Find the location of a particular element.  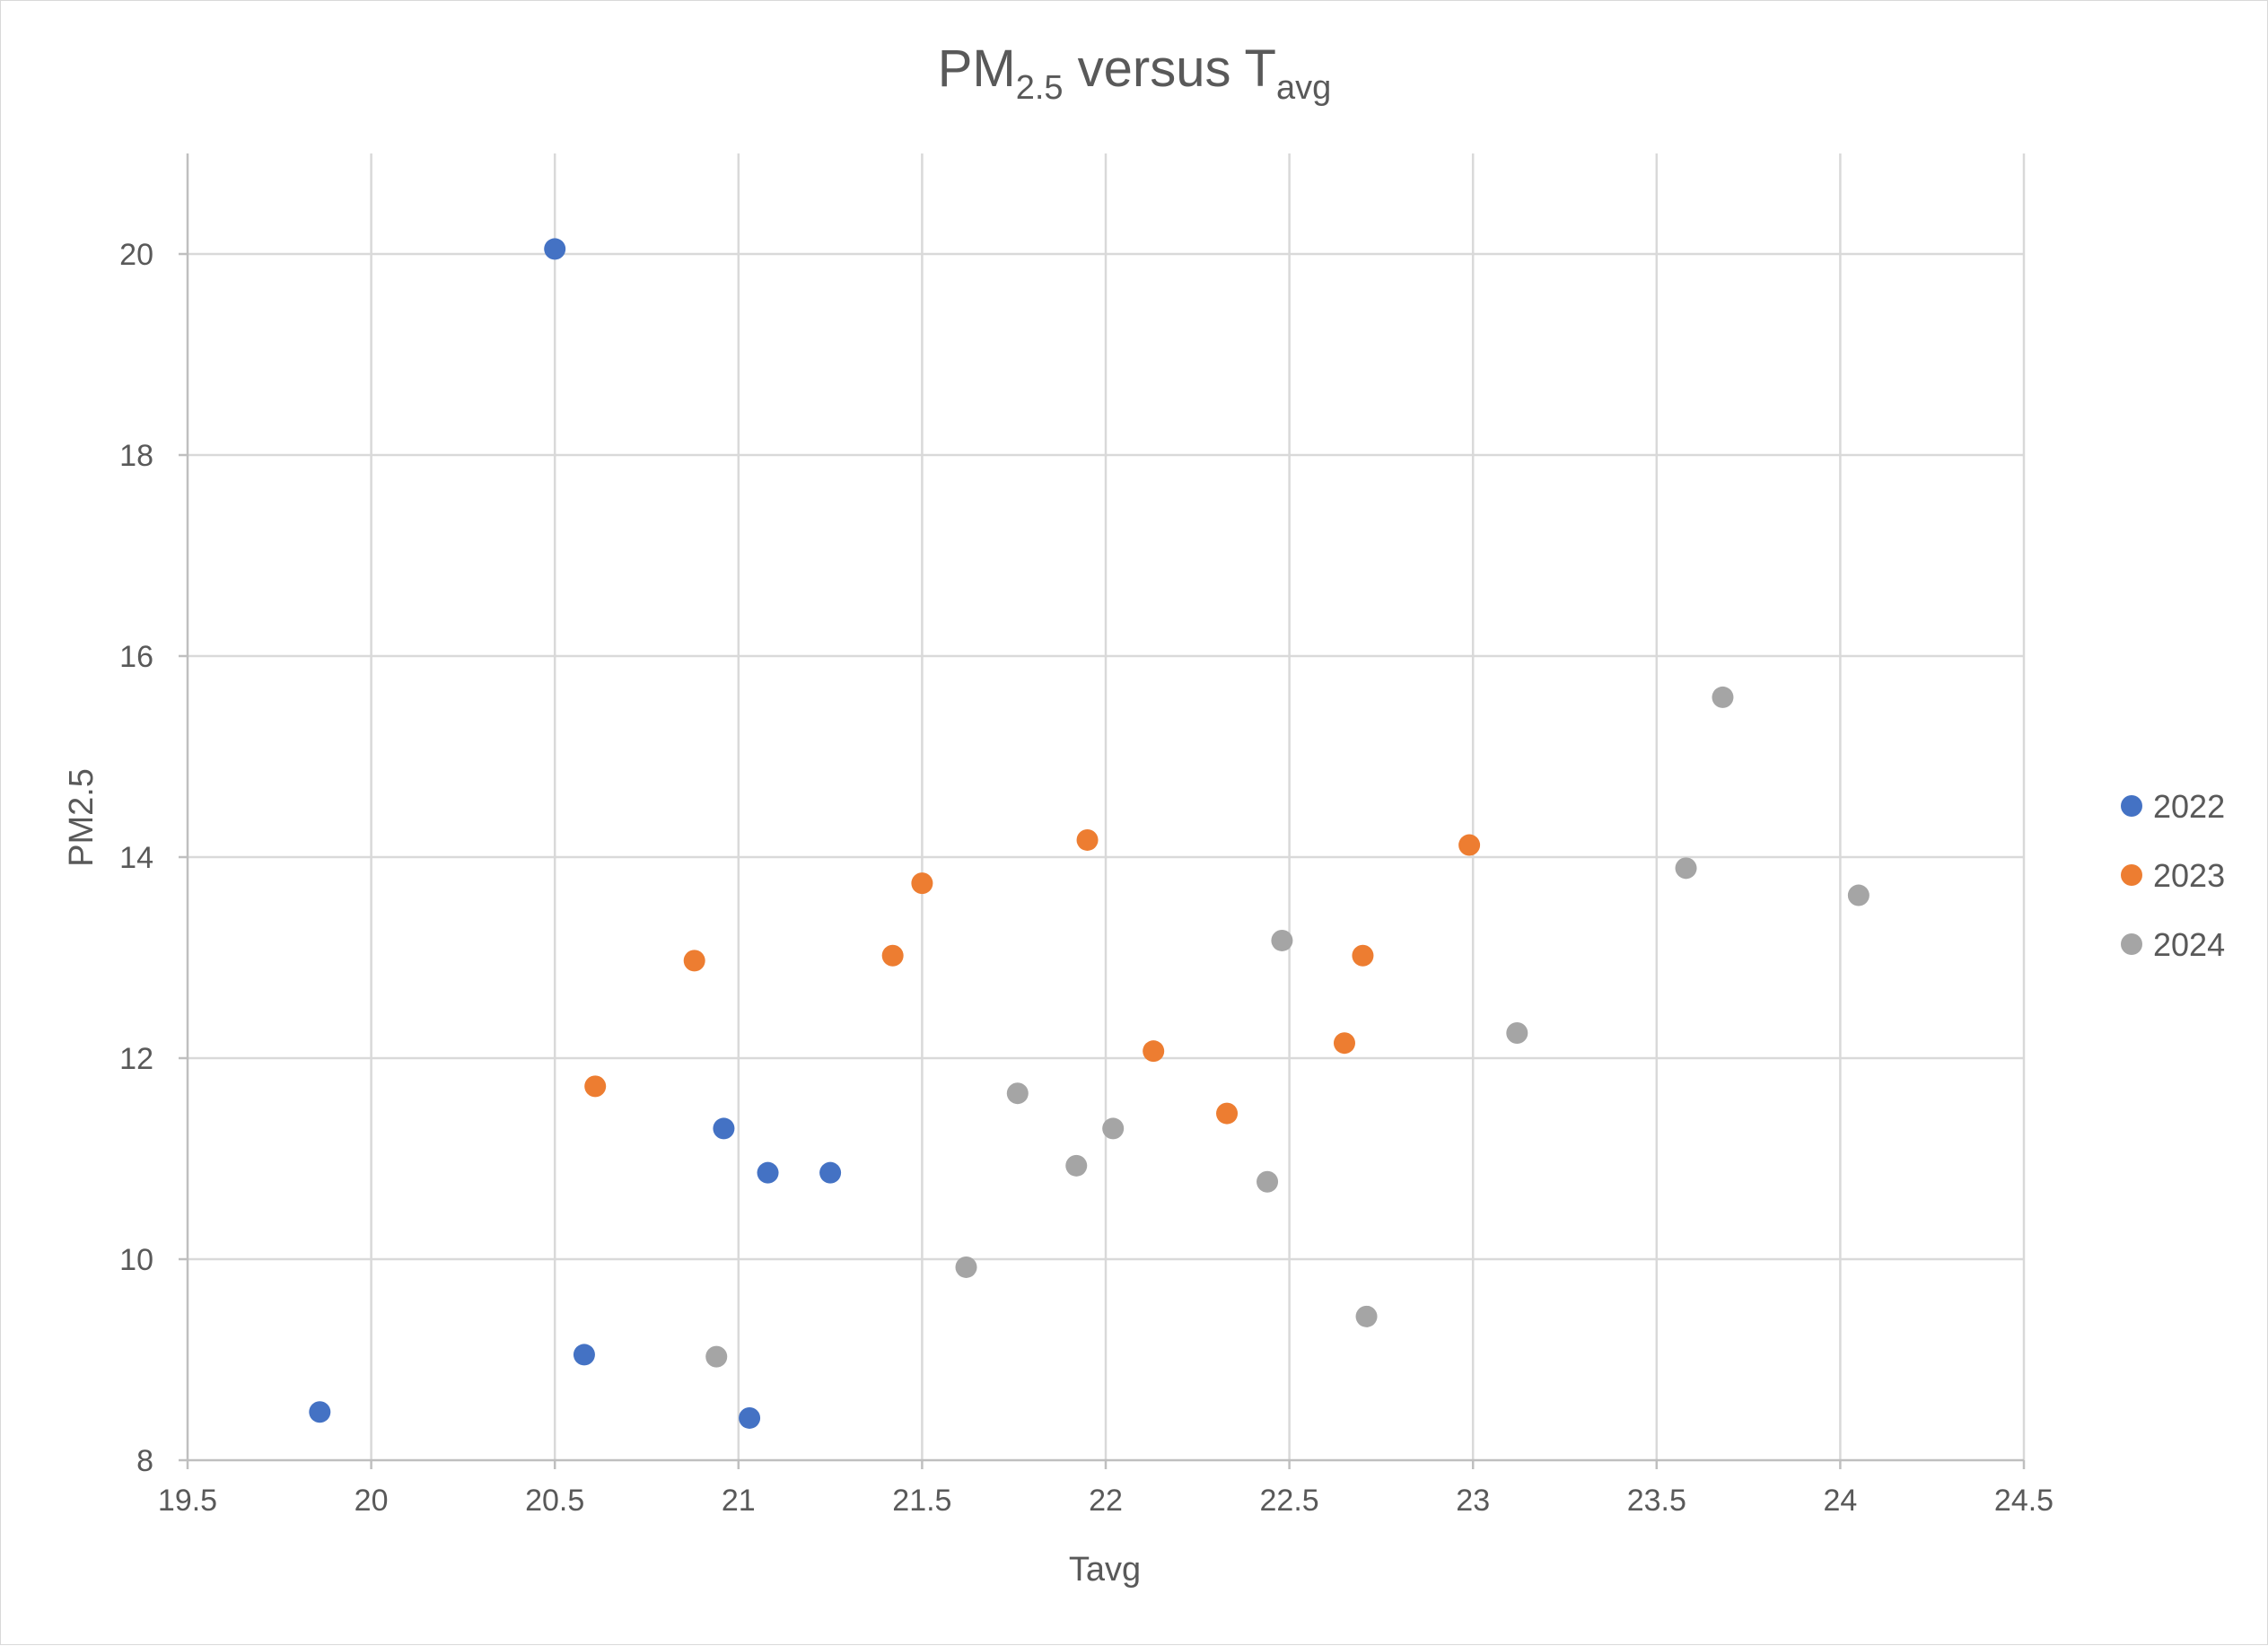

y-axis-tick-labels: 8 10 12 14 16 18 20 is located at coordinates (136, 858).